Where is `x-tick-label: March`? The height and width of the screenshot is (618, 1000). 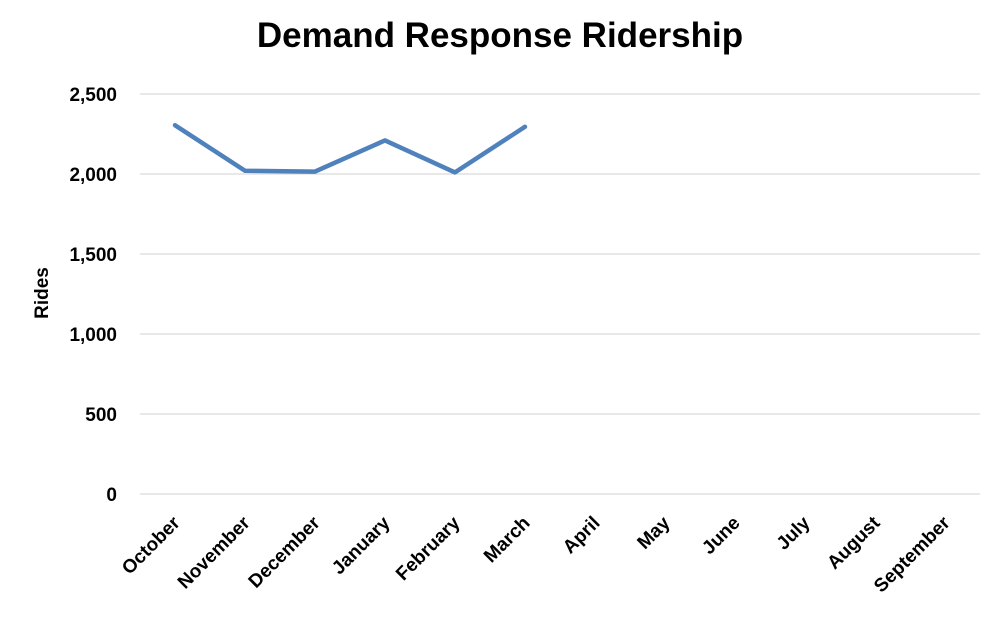
x-tick-label: March is located at coordinates (507, 540).